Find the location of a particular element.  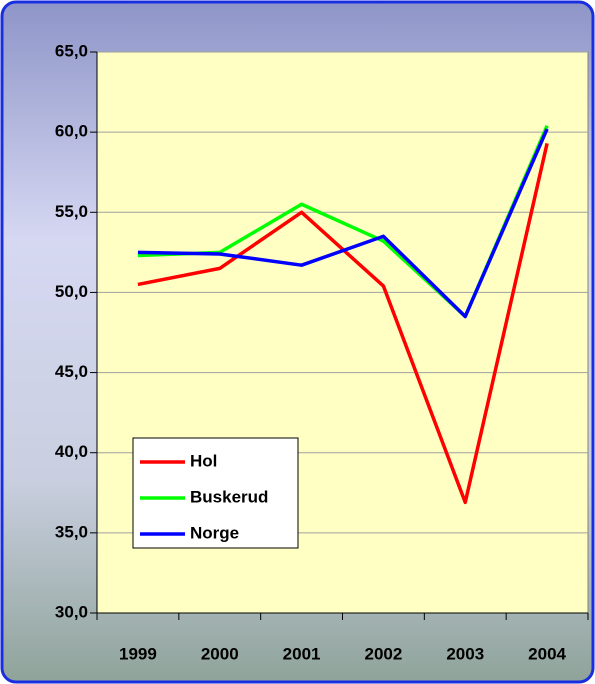

y-tick-label: 50,0 is located at coordinates (71, 291).